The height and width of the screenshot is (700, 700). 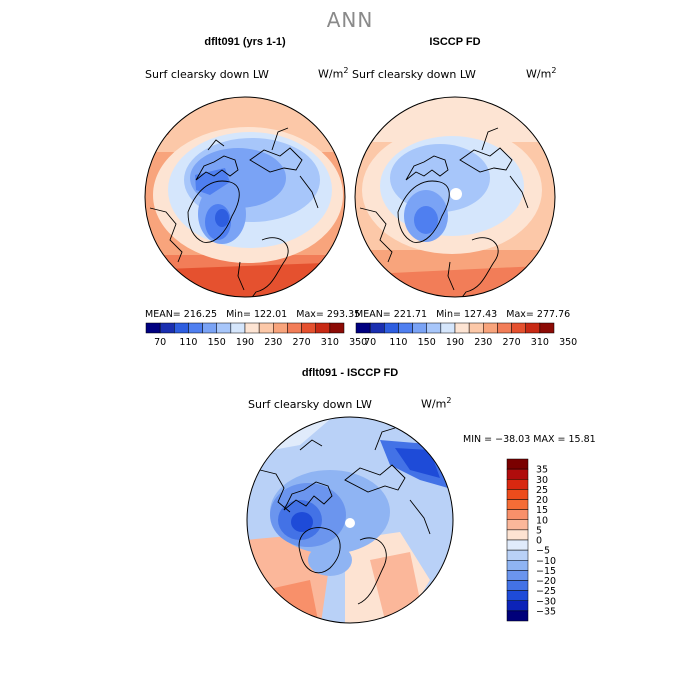 I want to click on colorbar-tick-label: 190, so click(x=455, y=342).